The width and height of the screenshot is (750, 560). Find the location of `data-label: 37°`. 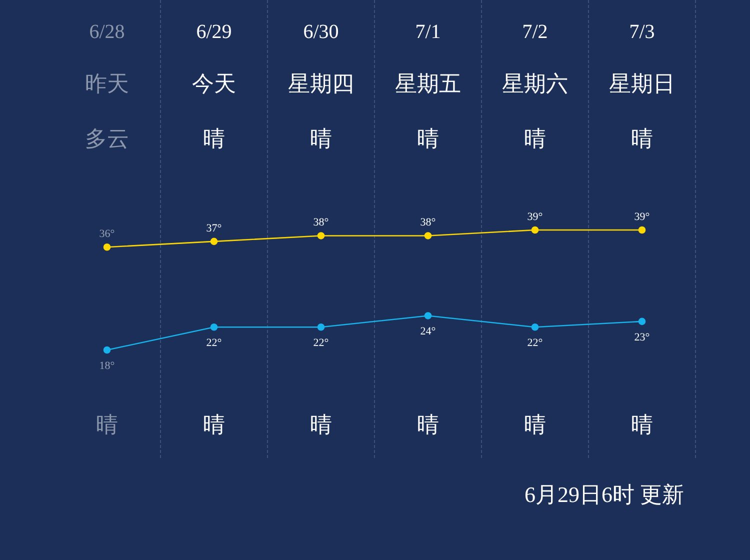

data-label: 37° is located at coordinates (214, 228).